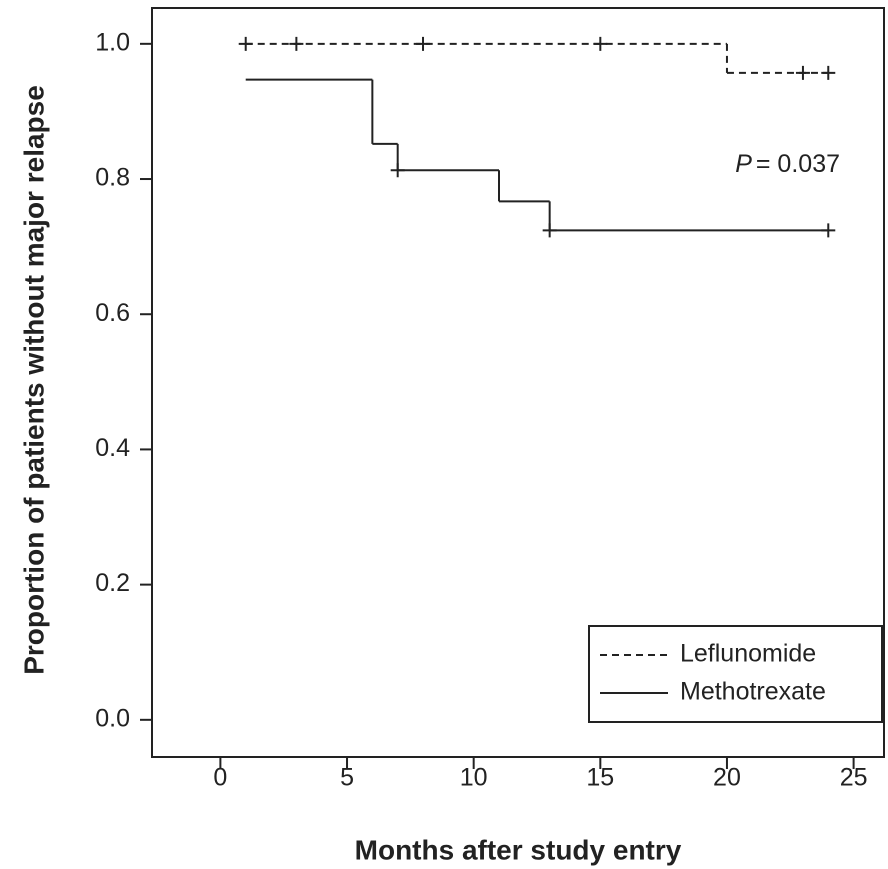 The height and width of the screenshot is (869, 888). I want to click on y-tick-label: 0.4, so click(112, 448).